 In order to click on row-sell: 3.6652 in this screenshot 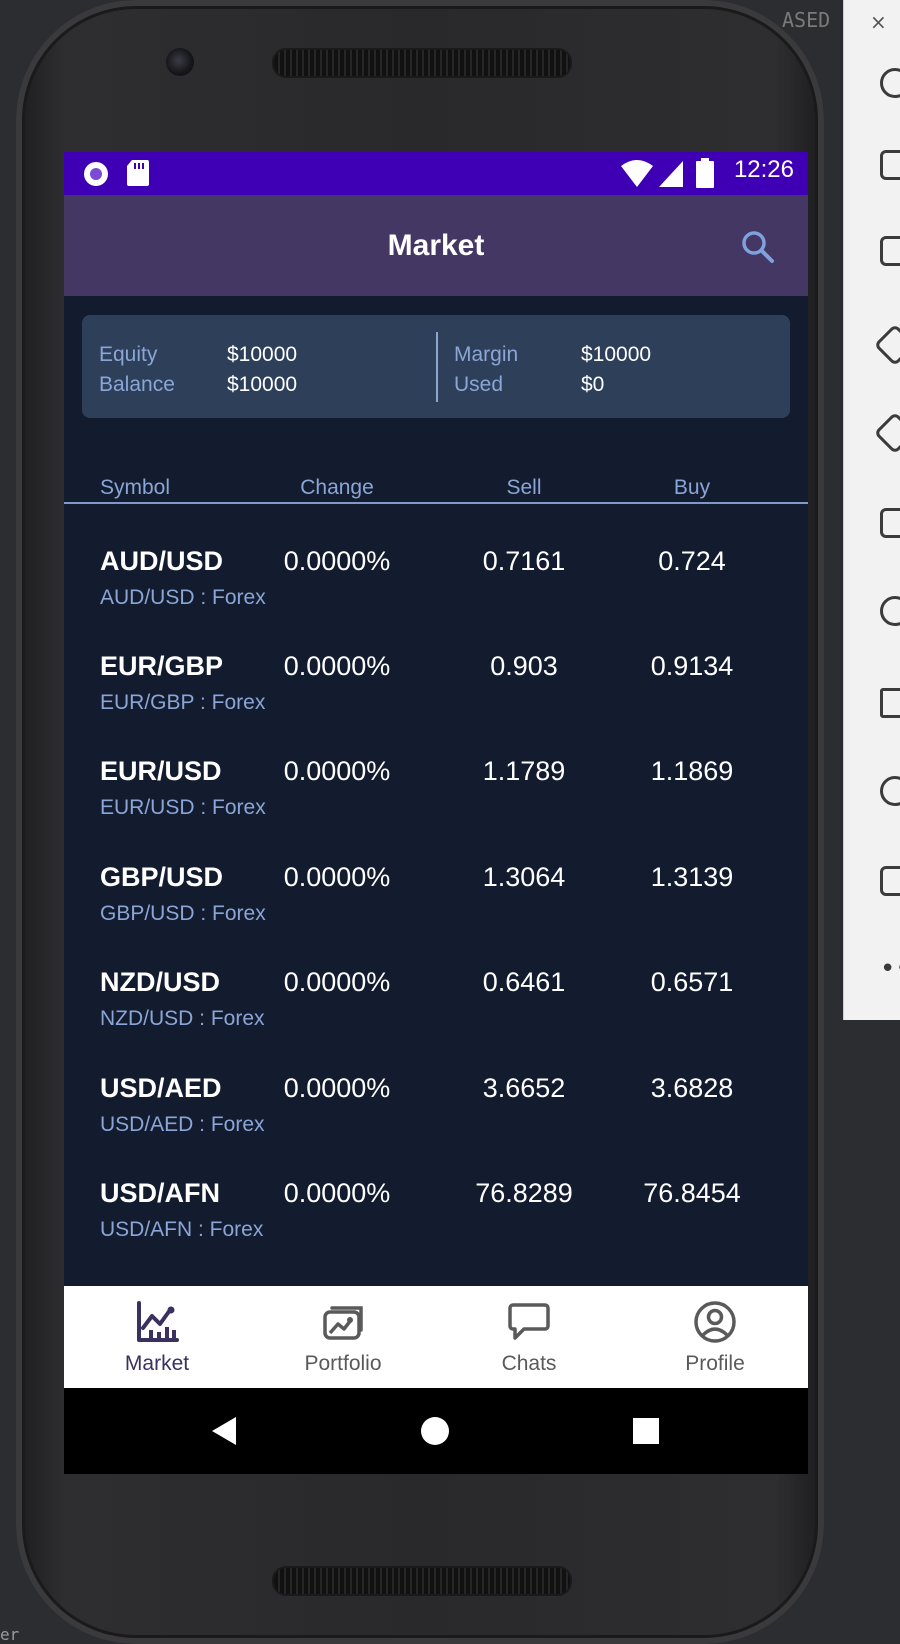, I will do `click(524, 1088)`.